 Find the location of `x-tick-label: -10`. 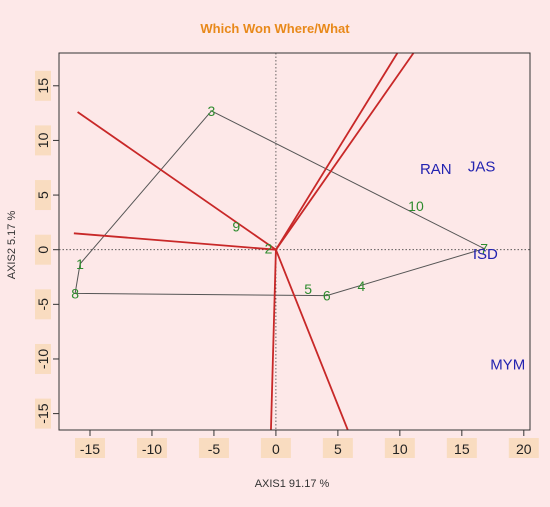

x-tick-label: -10 is located at coordinates (152, 449).